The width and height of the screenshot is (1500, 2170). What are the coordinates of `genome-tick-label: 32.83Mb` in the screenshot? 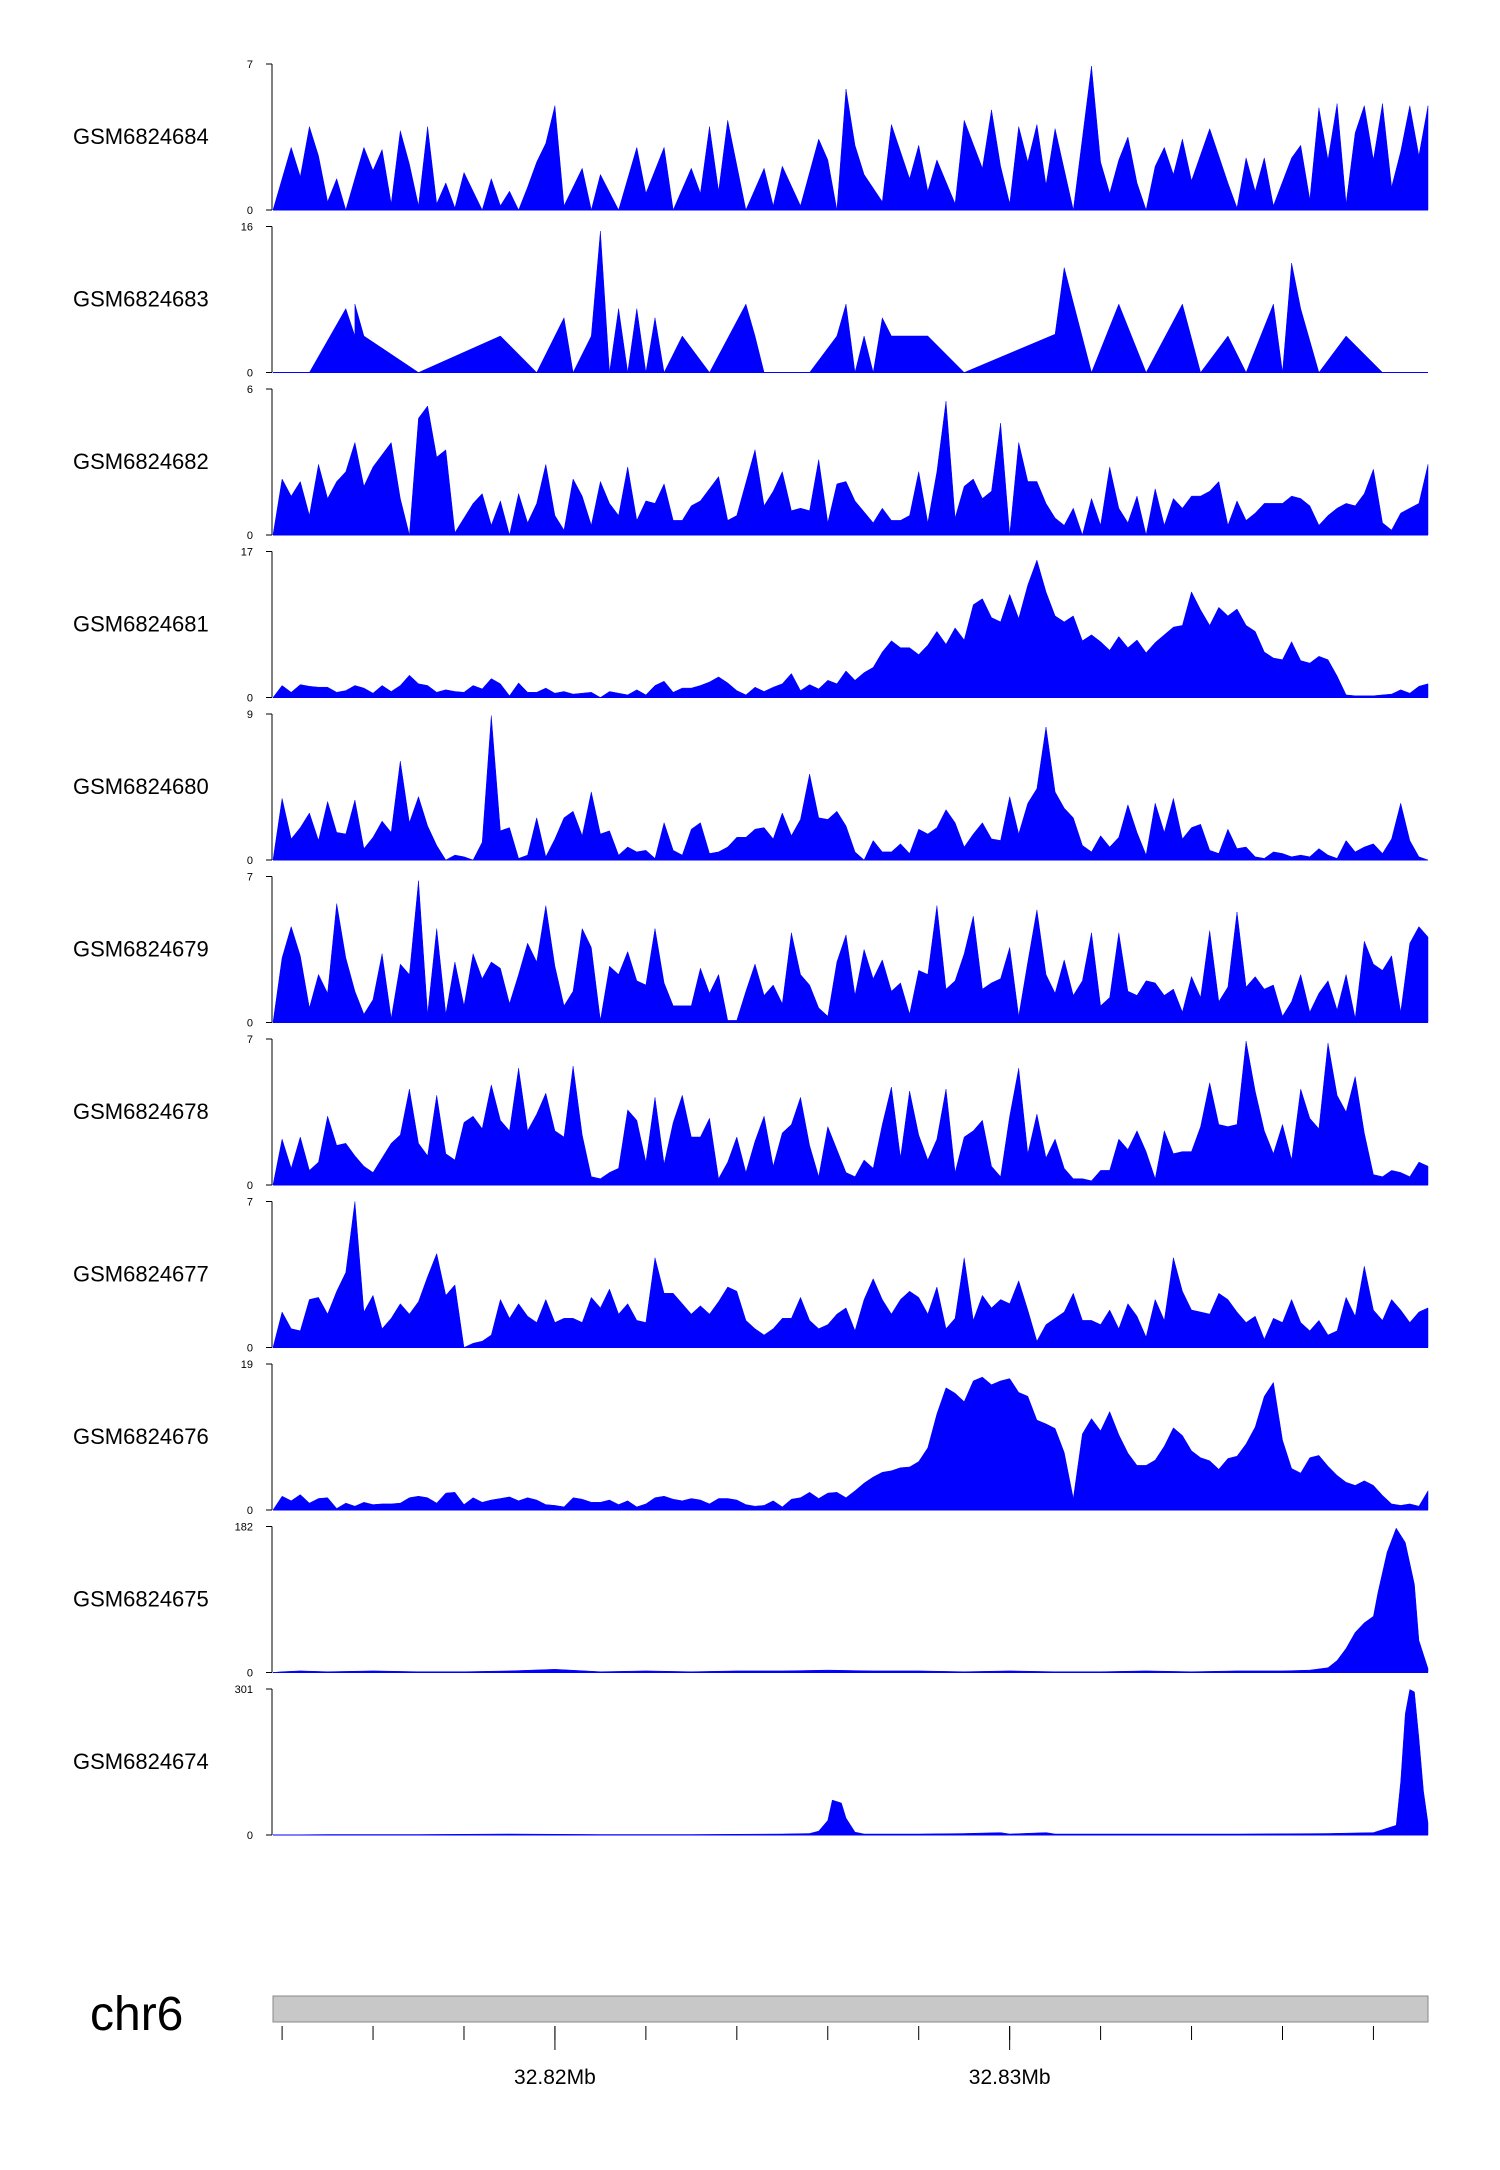 It's located at (1010, 2077).